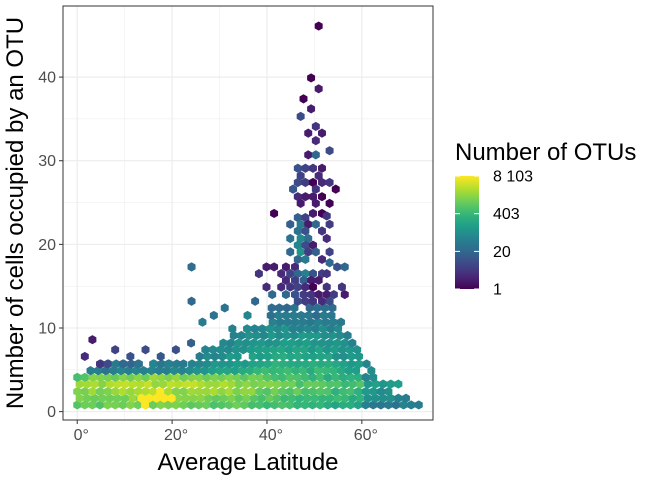 This screenshot has height=480, width=672. What do you see at coordinates (467, 232) in the screenshot?
I see `legend-colorbar` at bounding box center [467, 232].